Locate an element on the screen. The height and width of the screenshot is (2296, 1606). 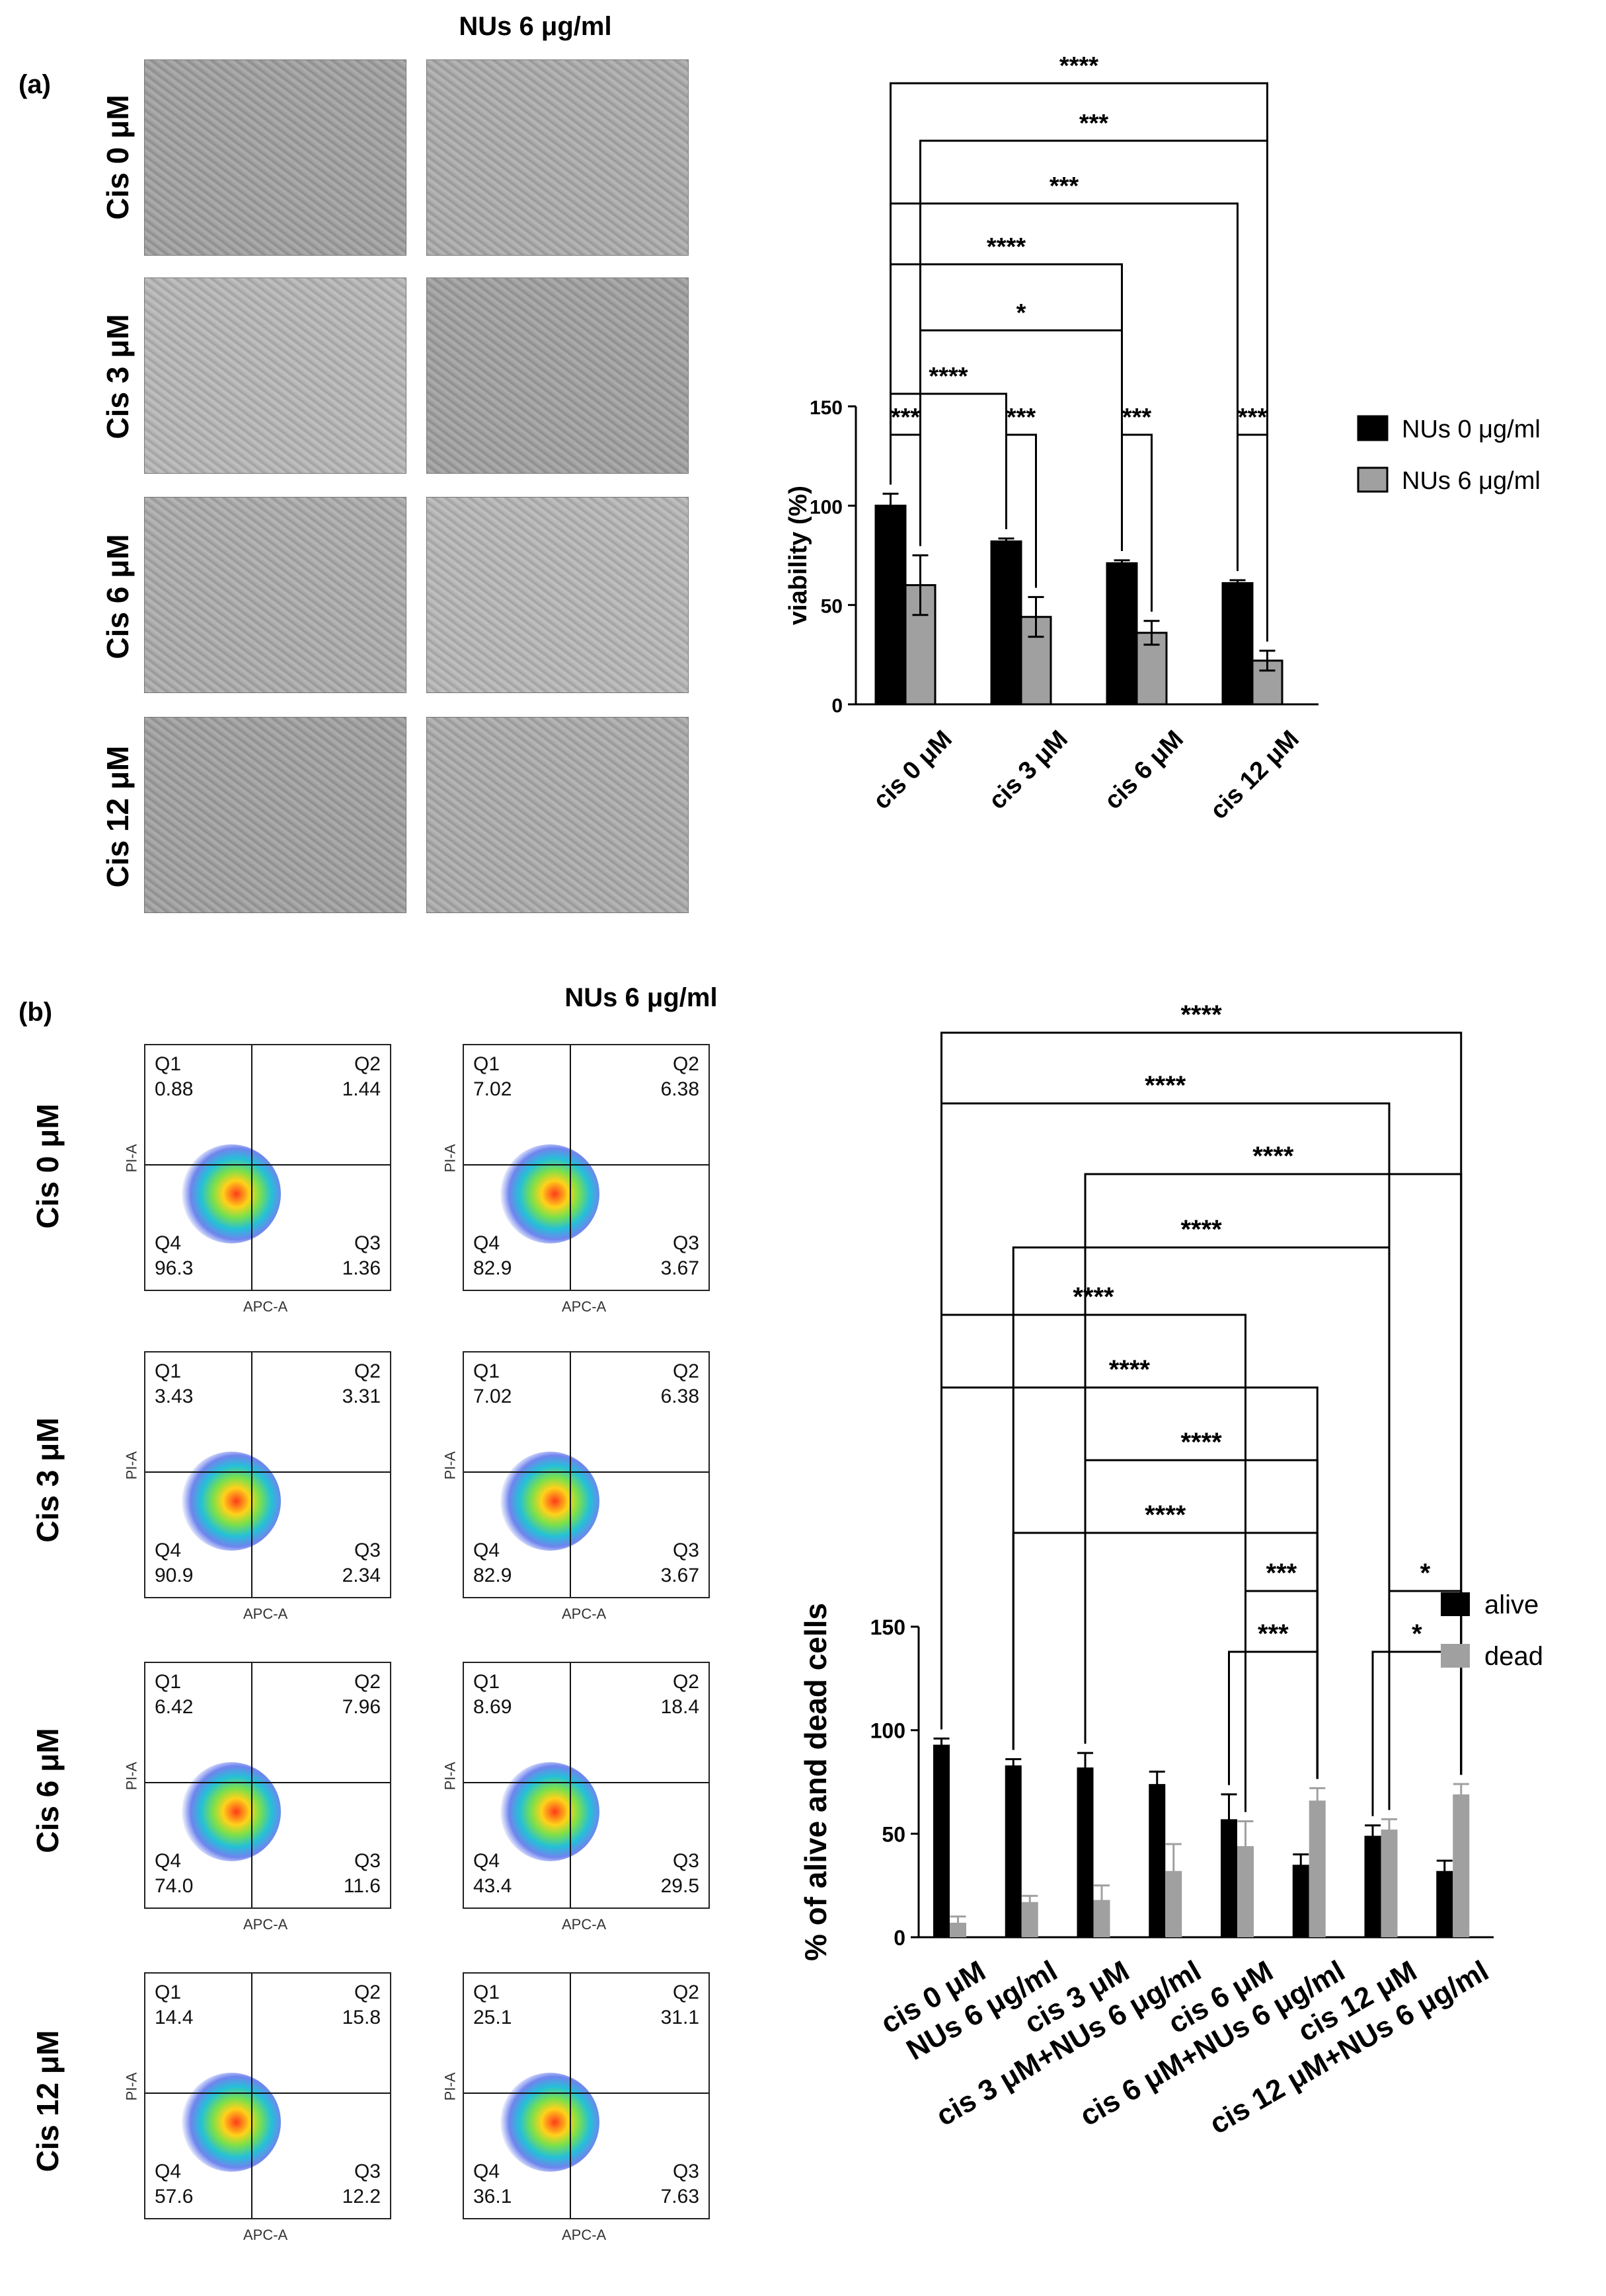
quadrant-q4-label: Q4 90.9 is located at coordinates (174, 1563).